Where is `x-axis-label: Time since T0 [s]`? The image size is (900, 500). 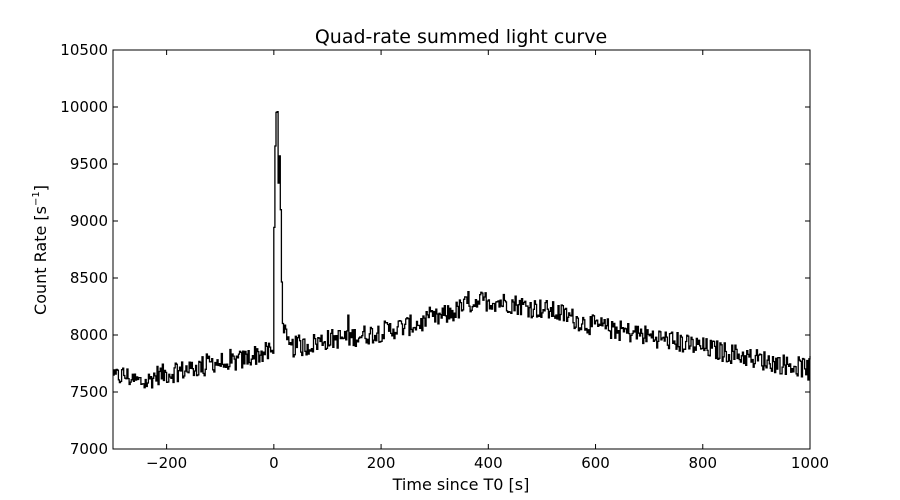
x-axis-label: Time since T0 [s] is located at coordinates (461, 484).